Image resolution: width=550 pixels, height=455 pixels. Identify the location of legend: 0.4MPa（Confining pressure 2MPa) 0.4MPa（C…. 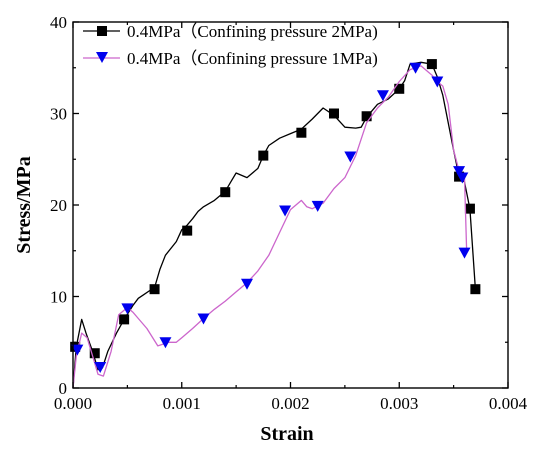
(230, 45).